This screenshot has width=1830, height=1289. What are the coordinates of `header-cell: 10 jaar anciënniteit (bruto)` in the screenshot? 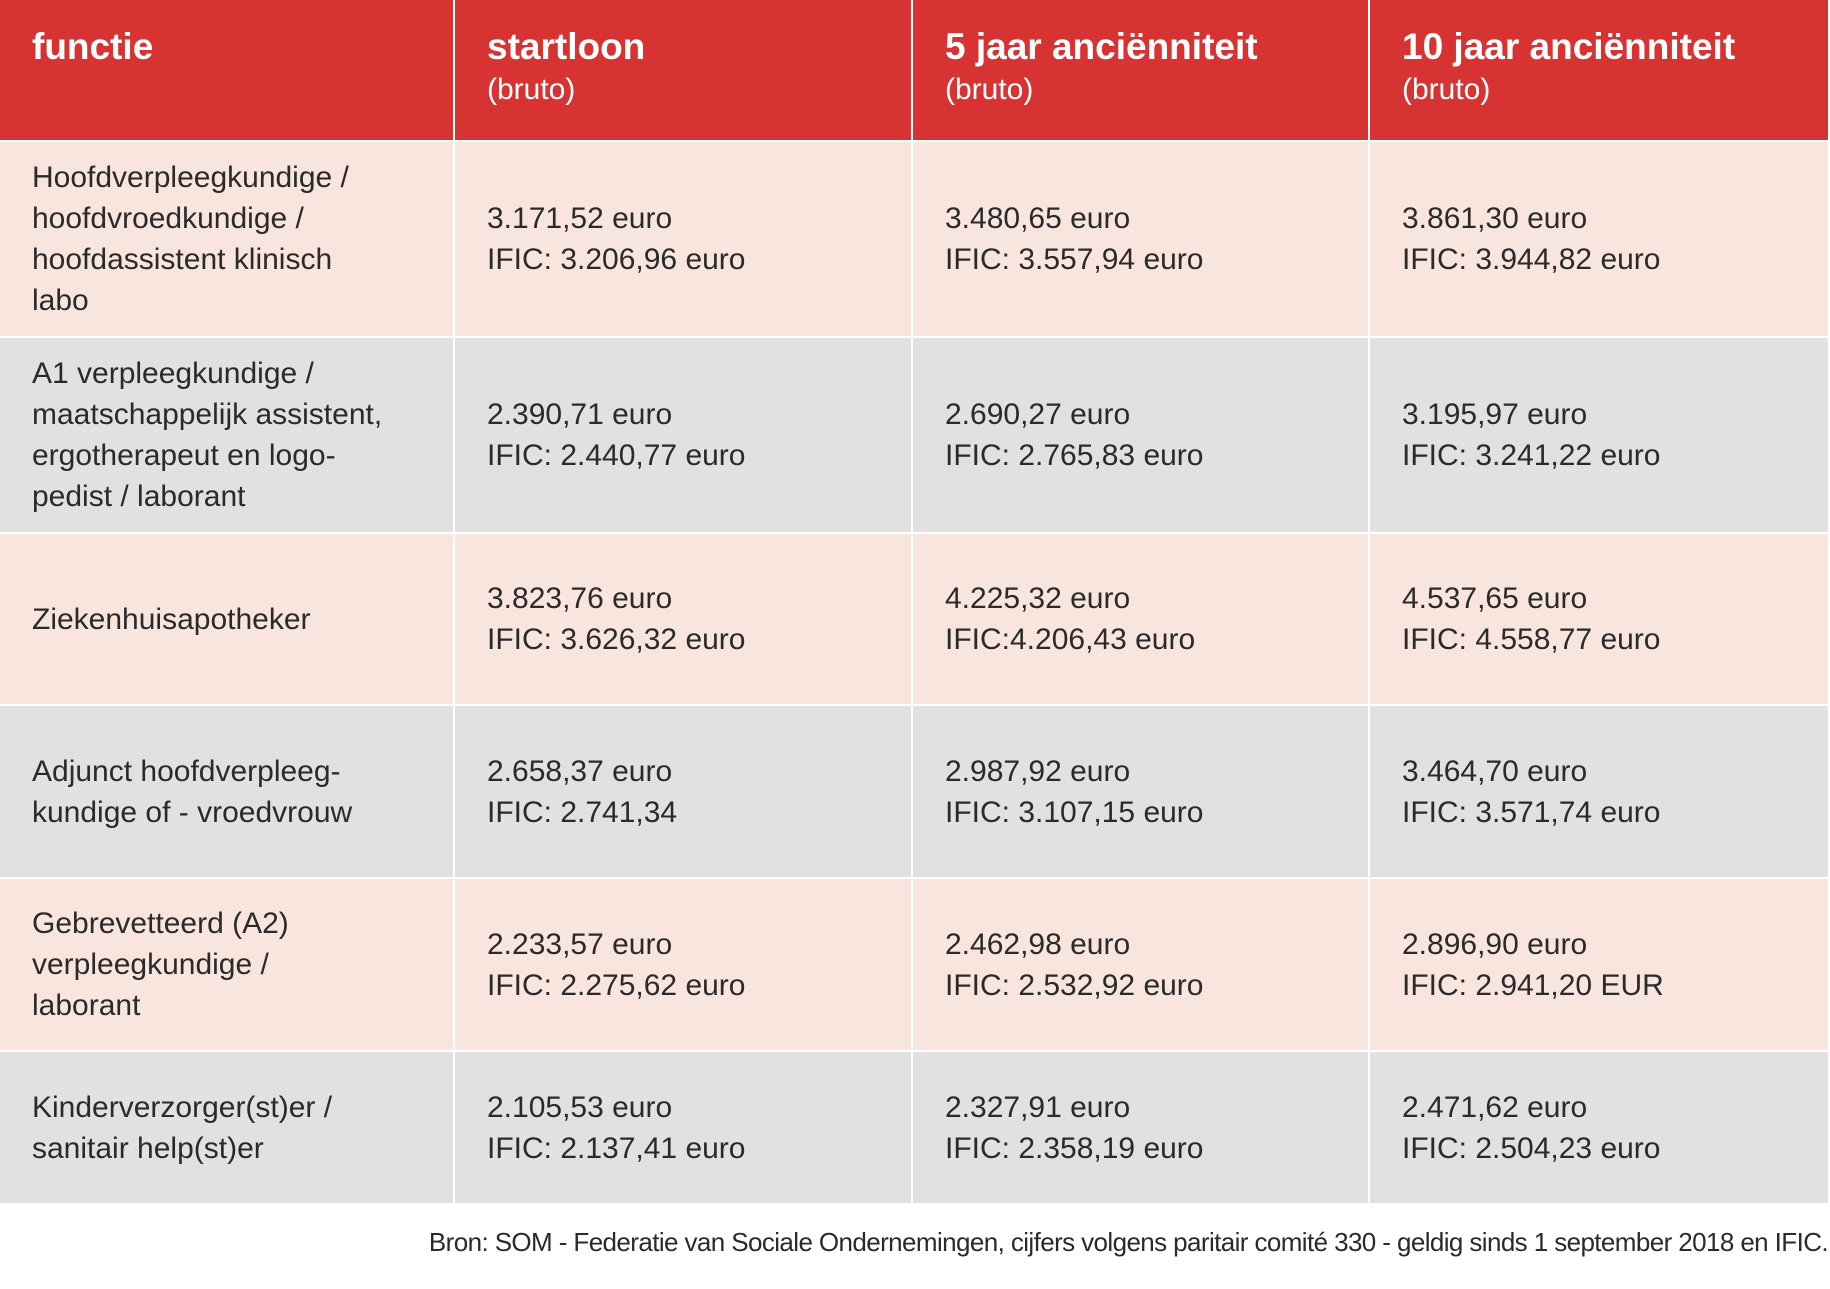 It's located at (1600, 71).